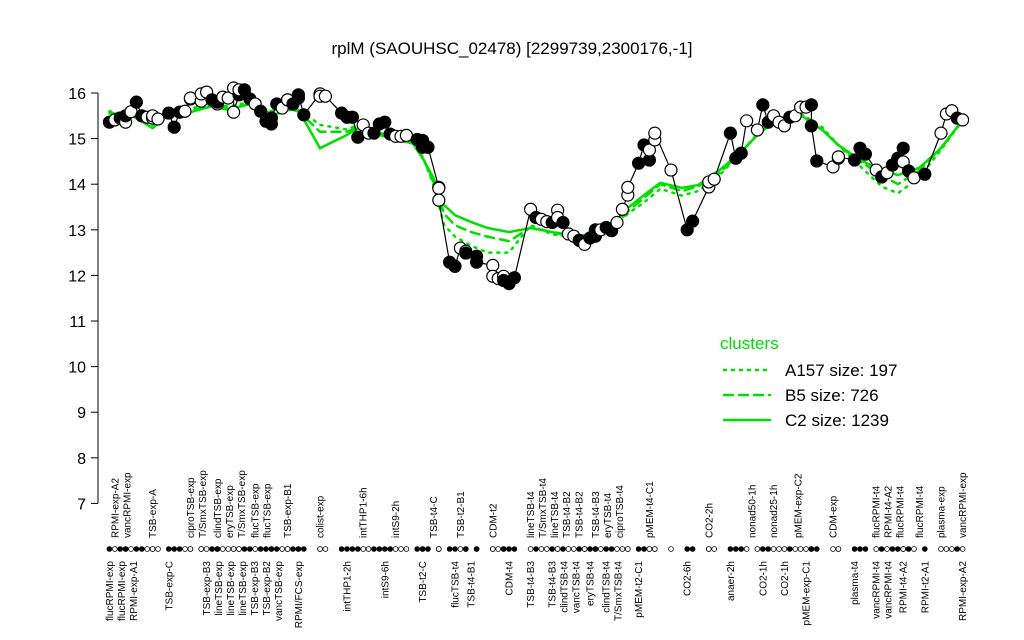 The image size is (1024, 640). I want to click on x-label-lower: TSB-exp-B2, so click(267, 588).